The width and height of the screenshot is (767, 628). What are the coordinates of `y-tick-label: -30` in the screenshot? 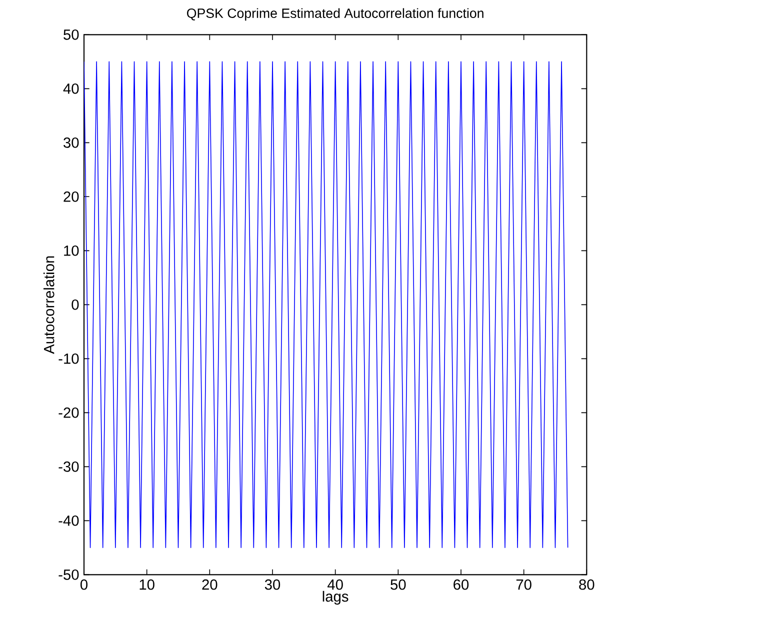 It's located at (68, 466).